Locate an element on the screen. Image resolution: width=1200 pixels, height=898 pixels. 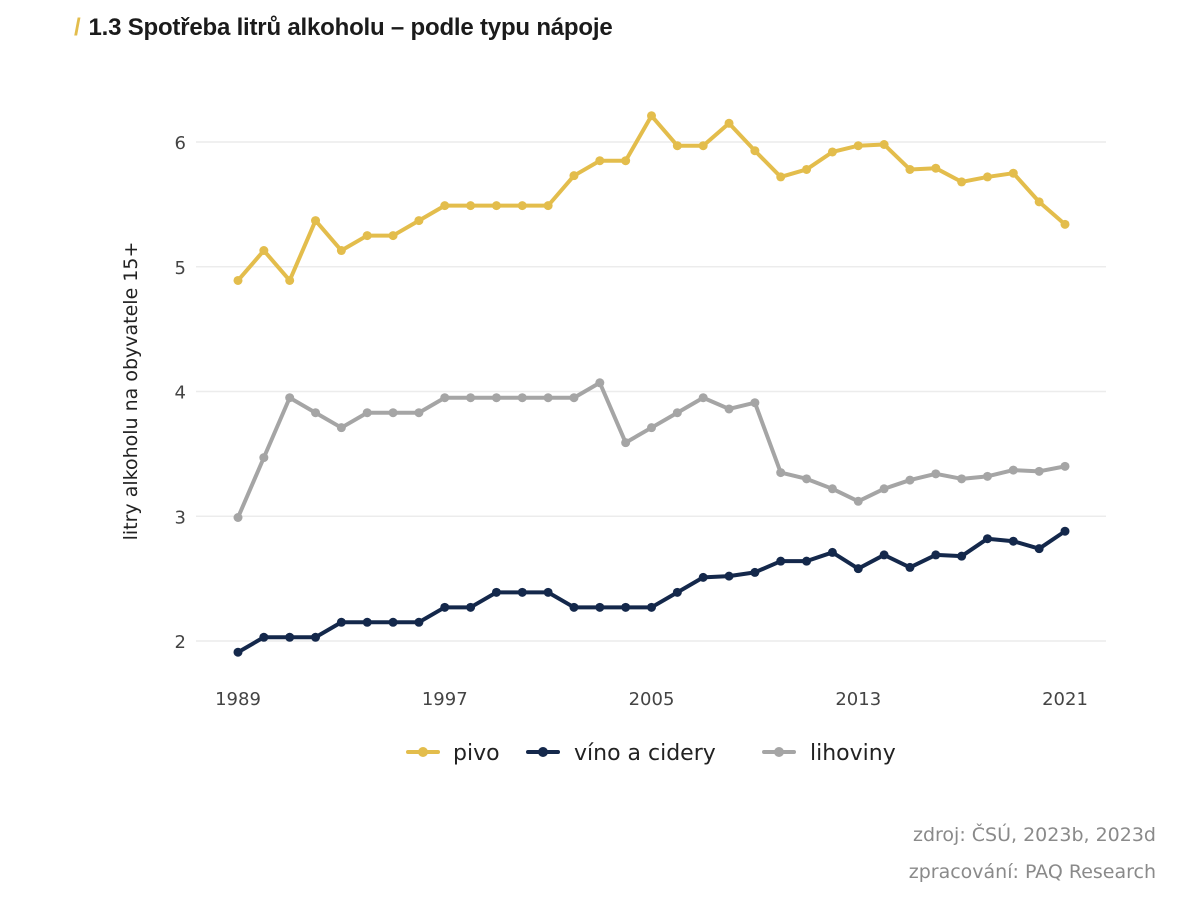
data-point-1-2016 is located at coordinates (936, 555).